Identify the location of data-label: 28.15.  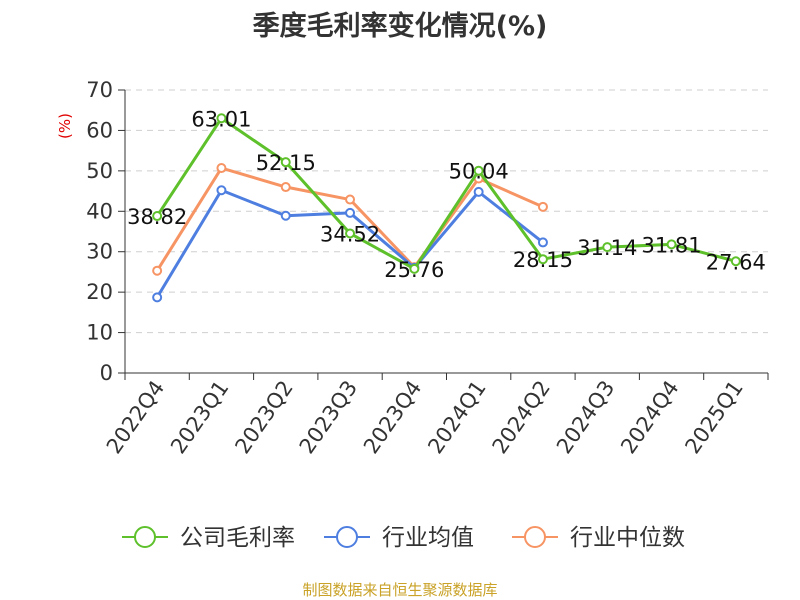
(543, 260).